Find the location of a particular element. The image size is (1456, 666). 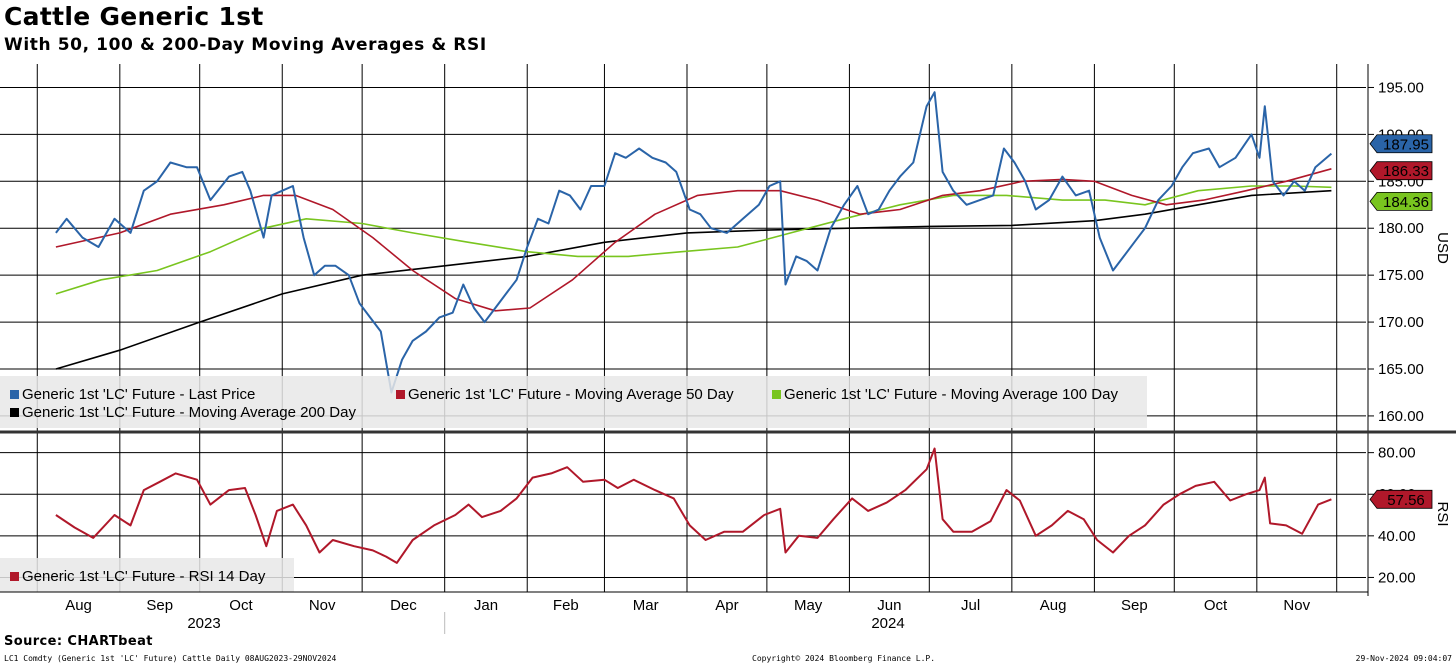

badge-value: 57.56 is located at coordinates (1406, 500).